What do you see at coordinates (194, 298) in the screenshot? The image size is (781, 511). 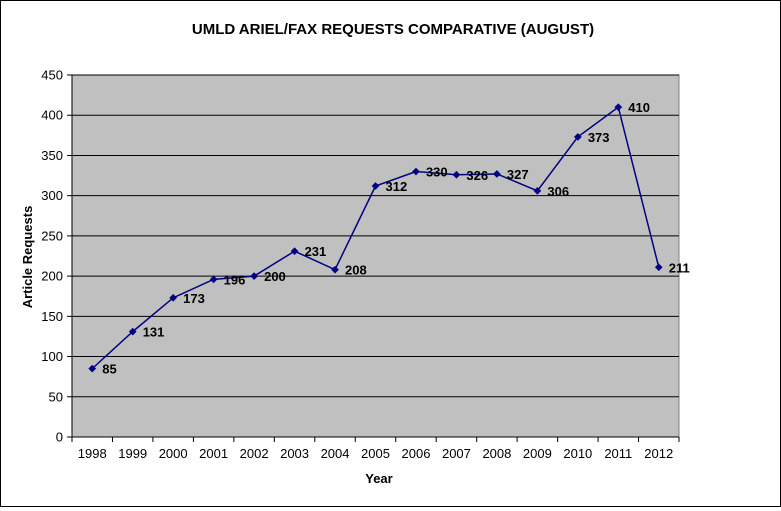 I see `data-label: 173` at bounding box center [194, 298].